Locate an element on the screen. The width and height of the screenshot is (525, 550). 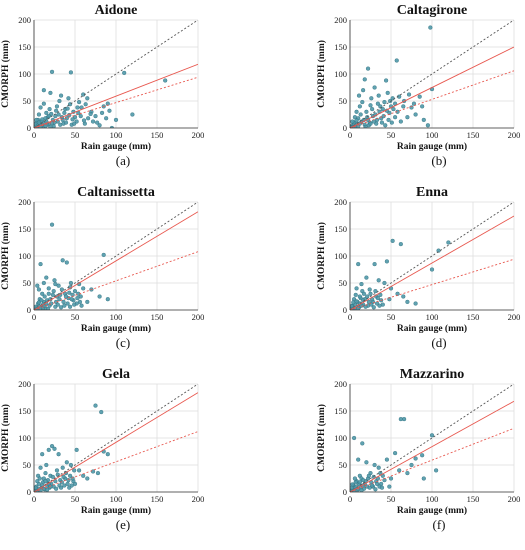
chart-title: Enna is located at coordinates (432, 192).